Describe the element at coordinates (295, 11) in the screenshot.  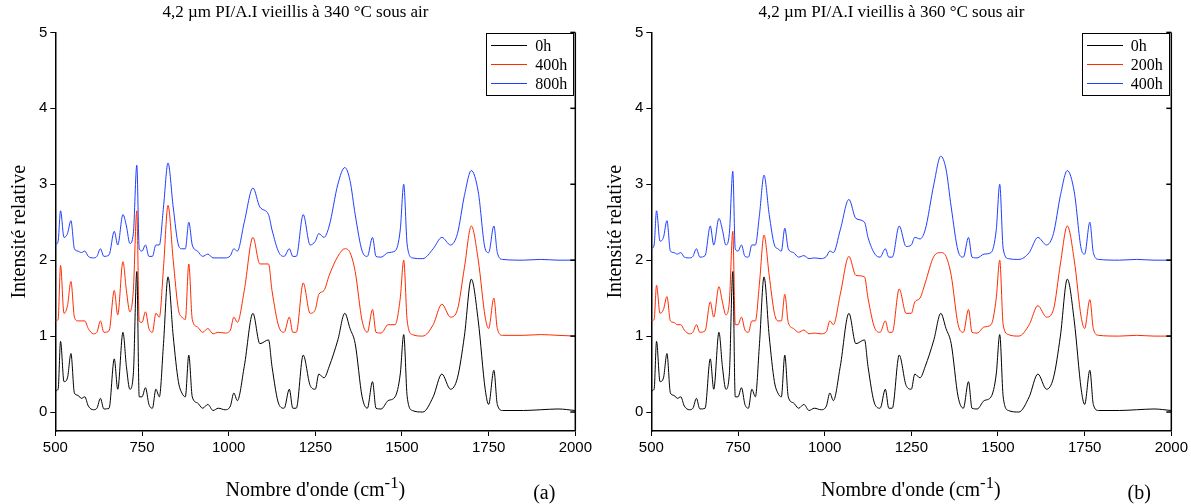
I see `chart-title: 4,2 µm PI/A.I vieillis à 340 °C sous air` at that location.